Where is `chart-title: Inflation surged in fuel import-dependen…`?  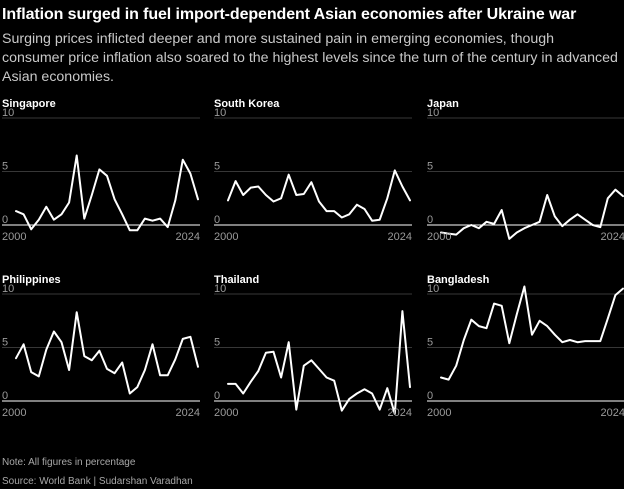
chart-title: Inflation surged in fuel import-dependen… is located at coordinates (289, 14).